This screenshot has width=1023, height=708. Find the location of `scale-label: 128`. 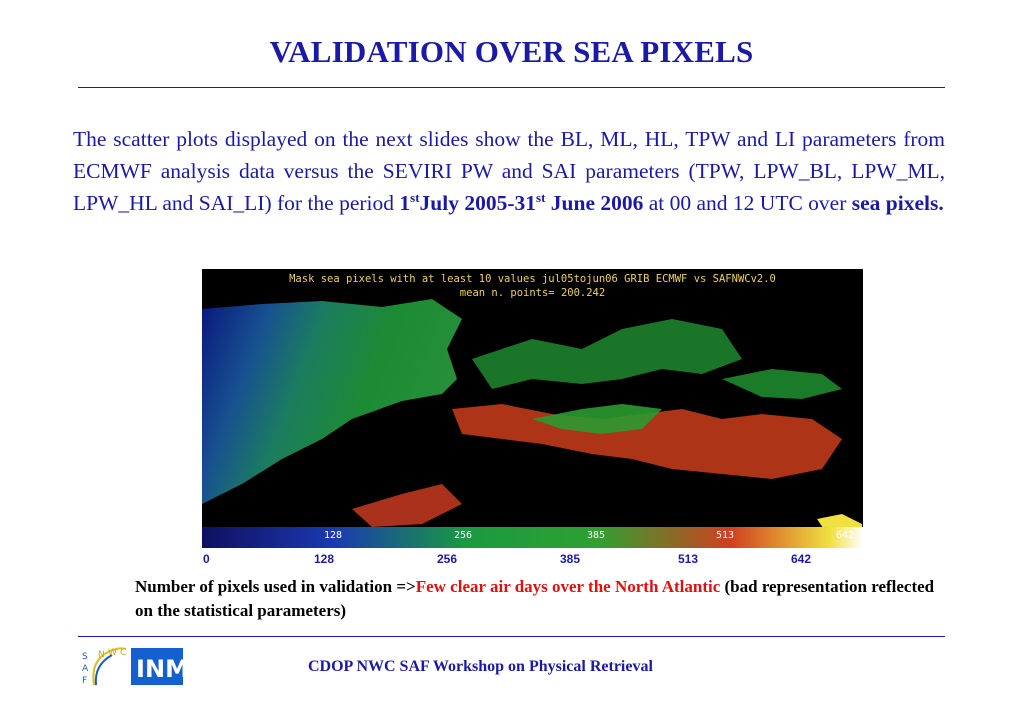

scale-label: 128 is located at coordinates (324, 559).